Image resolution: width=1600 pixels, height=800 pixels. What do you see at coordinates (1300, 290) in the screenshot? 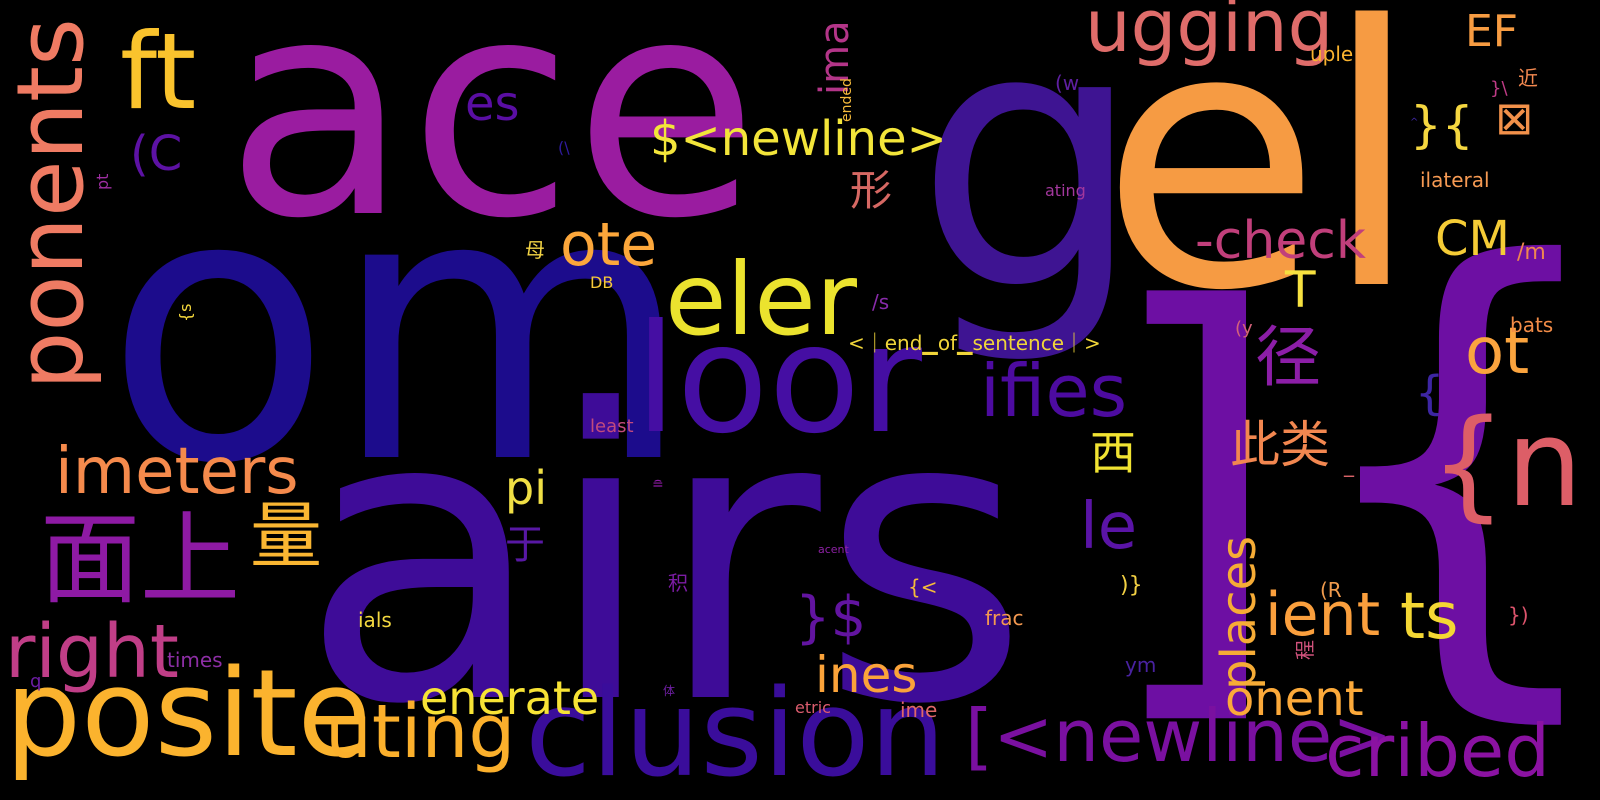
I see `word-T: T` at bounding box center [1300, 290].